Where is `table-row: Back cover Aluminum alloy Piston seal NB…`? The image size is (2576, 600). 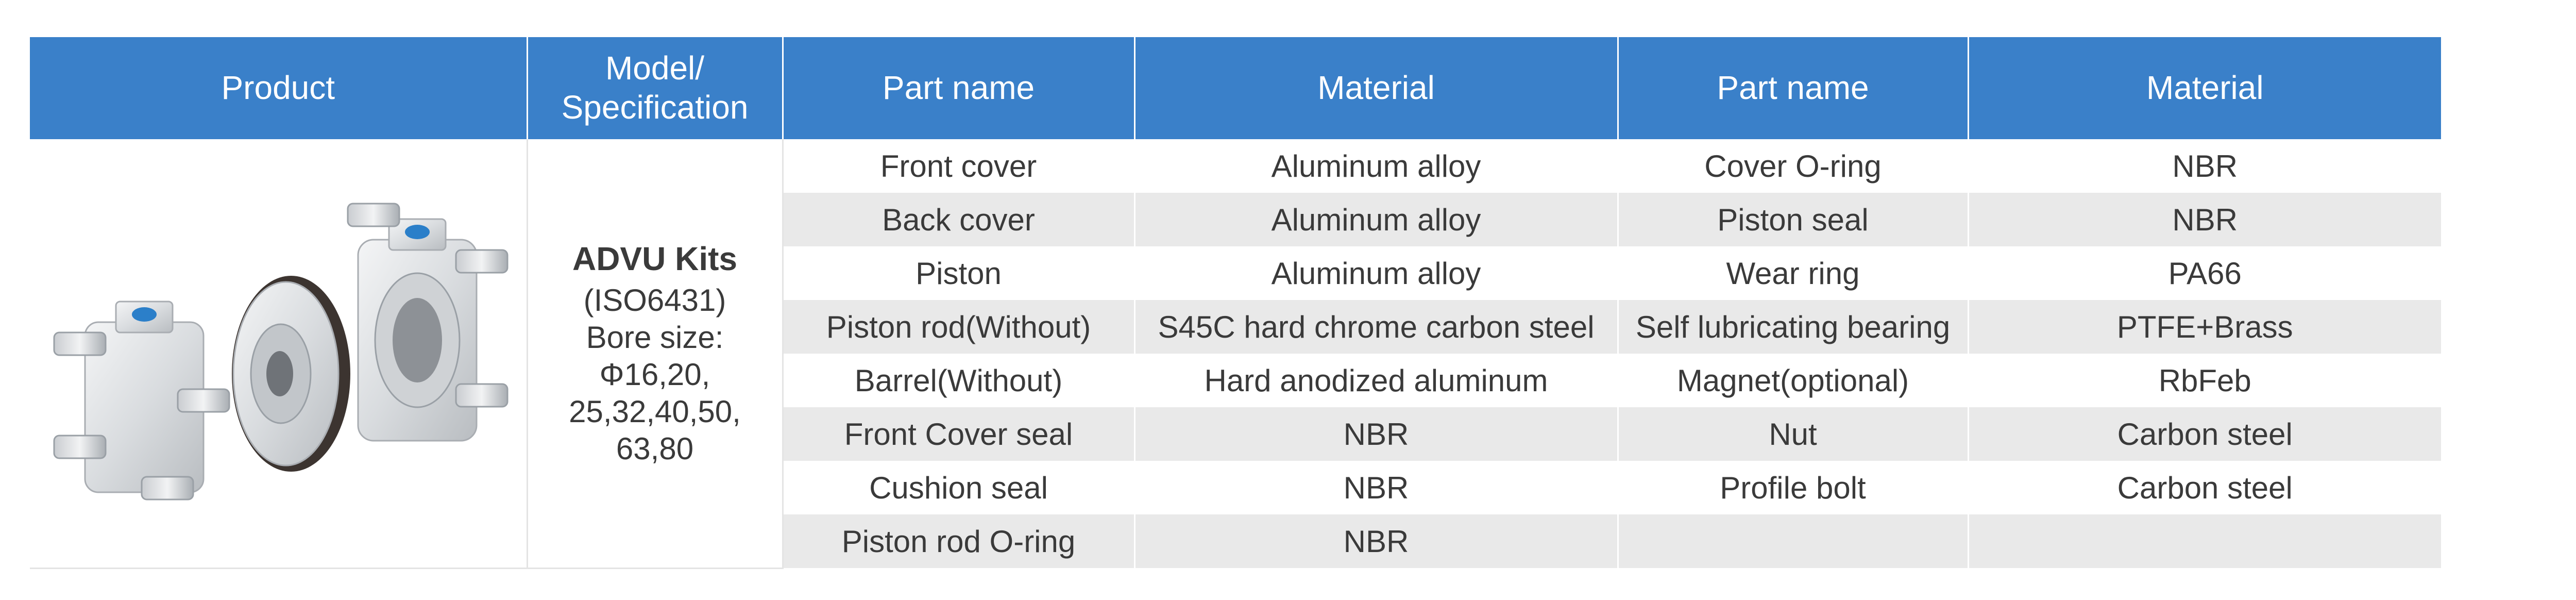
table-row: Back cover Aluminum alloy Piston seal NB… is located at coordinates (1235, 219).